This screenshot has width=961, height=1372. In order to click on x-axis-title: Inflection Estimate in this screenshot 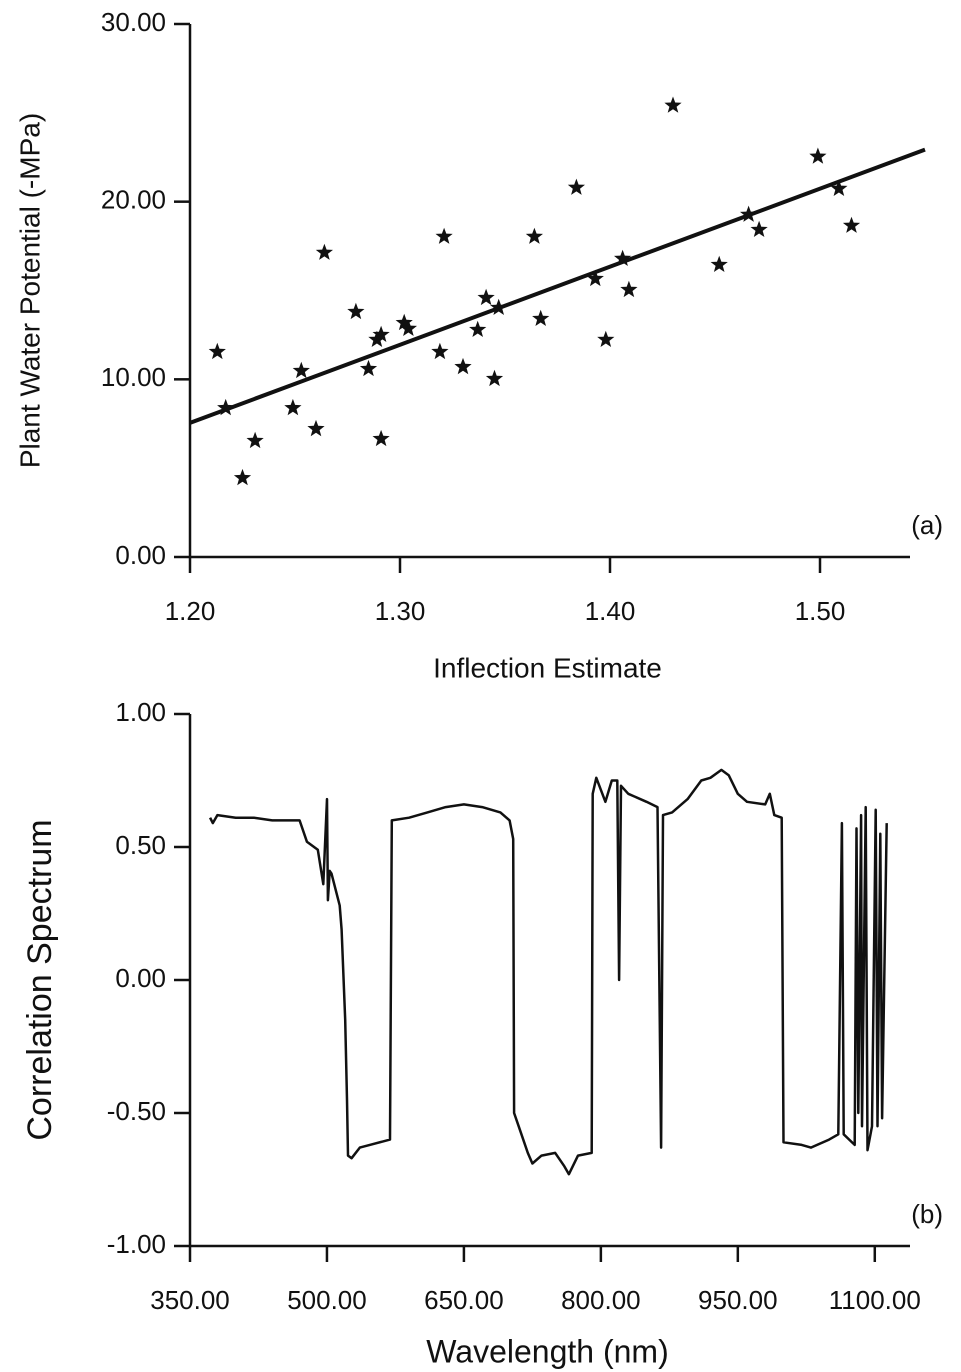, I will do `click(547, 667)`.